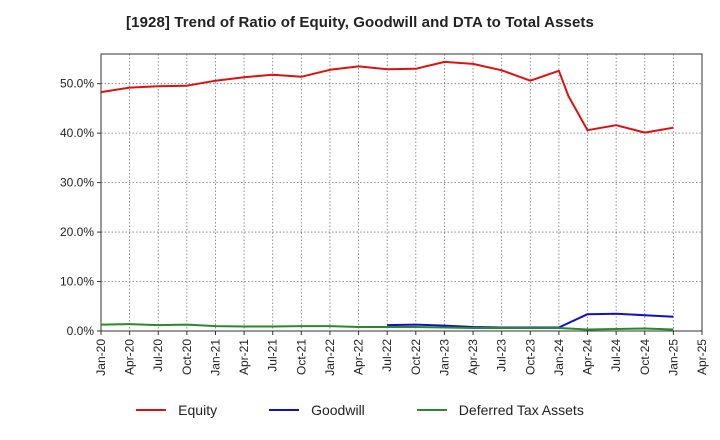 This screenshot has height=440, width=720. Describe the element at coordinates (158, 355) in the screenshot. I see `x-tick-label: Jul-20` at that location.